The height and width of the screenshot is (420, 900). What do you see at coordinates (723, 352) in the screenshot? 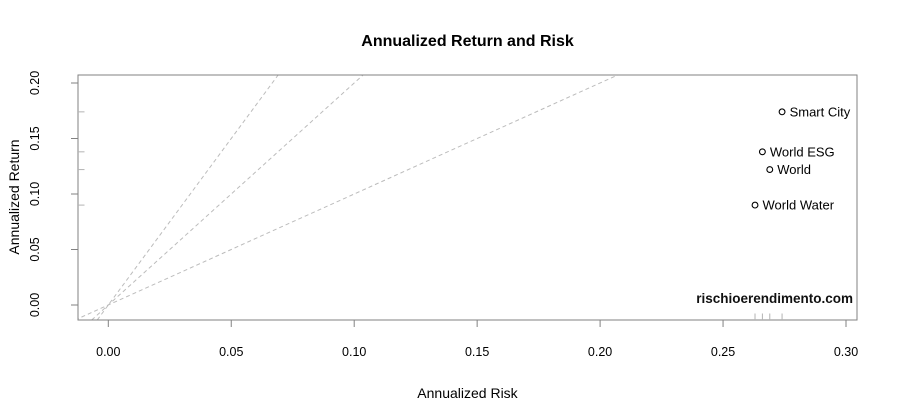
I see `x-axis-tick-label: 0.25` at bounding box center [723, 352].